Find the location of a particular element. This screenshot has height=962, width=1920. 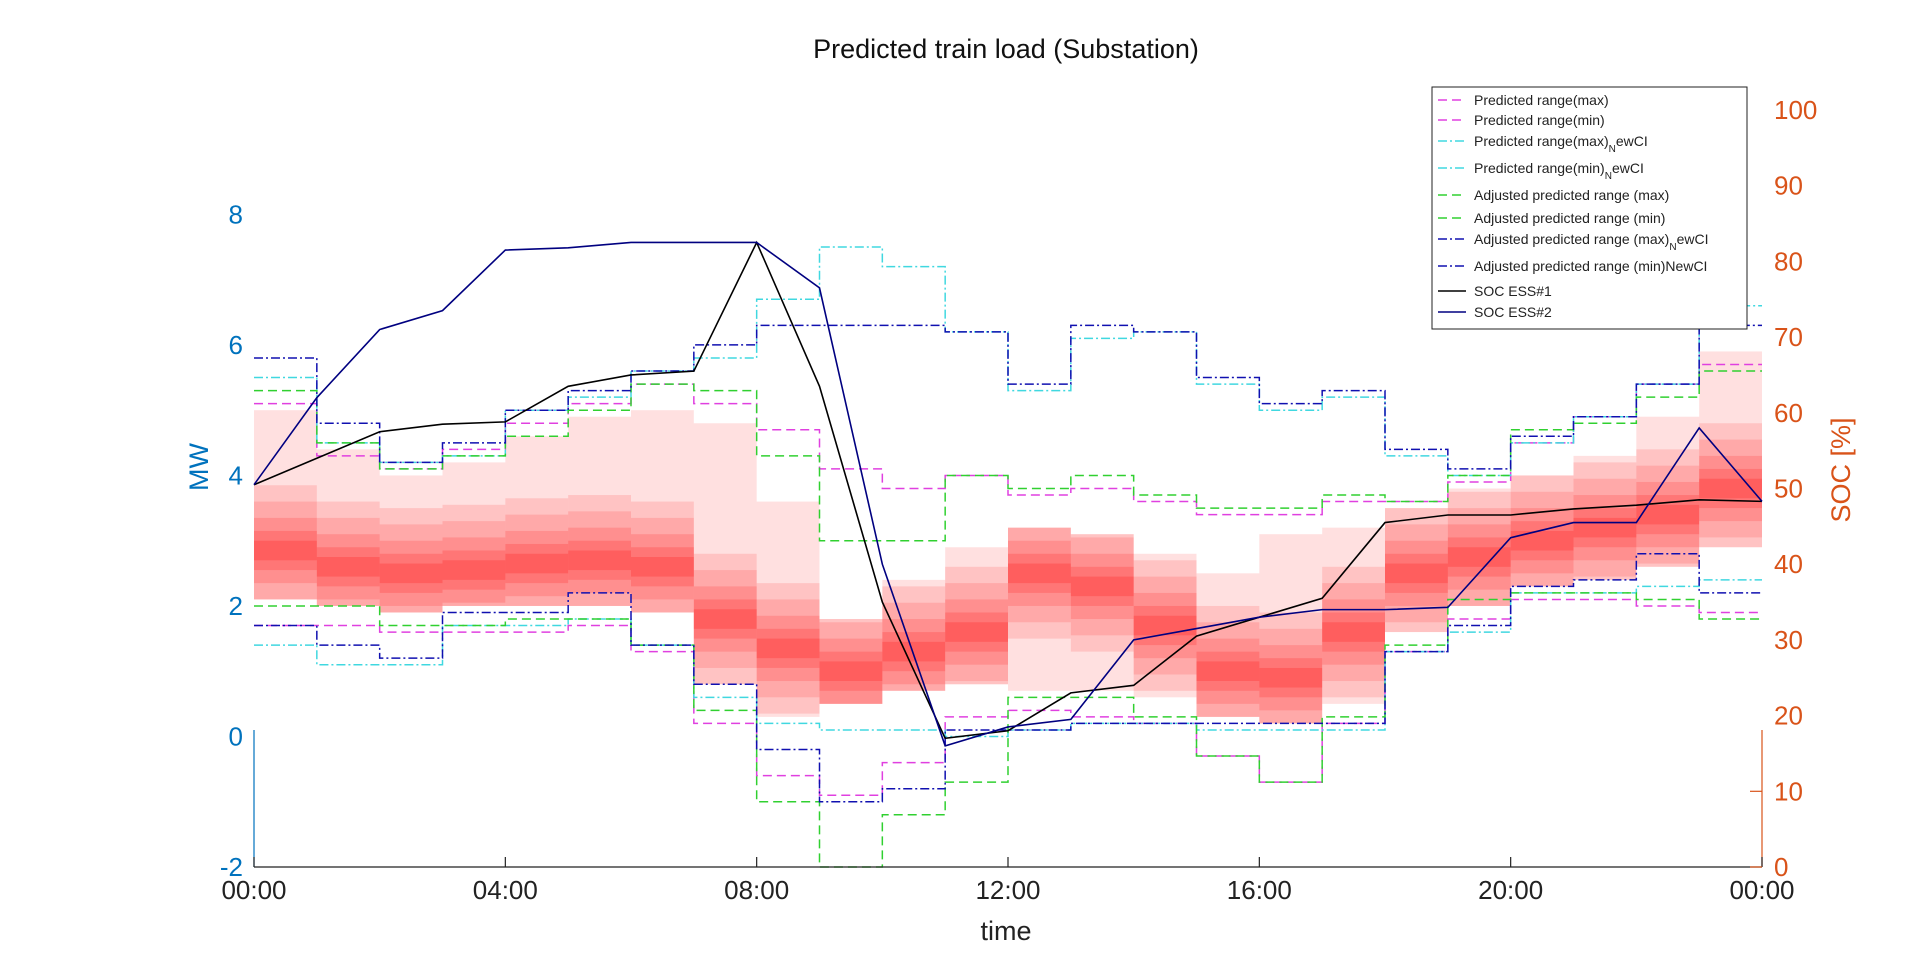

band-h3-l1 is located at coordinates (474, 563).